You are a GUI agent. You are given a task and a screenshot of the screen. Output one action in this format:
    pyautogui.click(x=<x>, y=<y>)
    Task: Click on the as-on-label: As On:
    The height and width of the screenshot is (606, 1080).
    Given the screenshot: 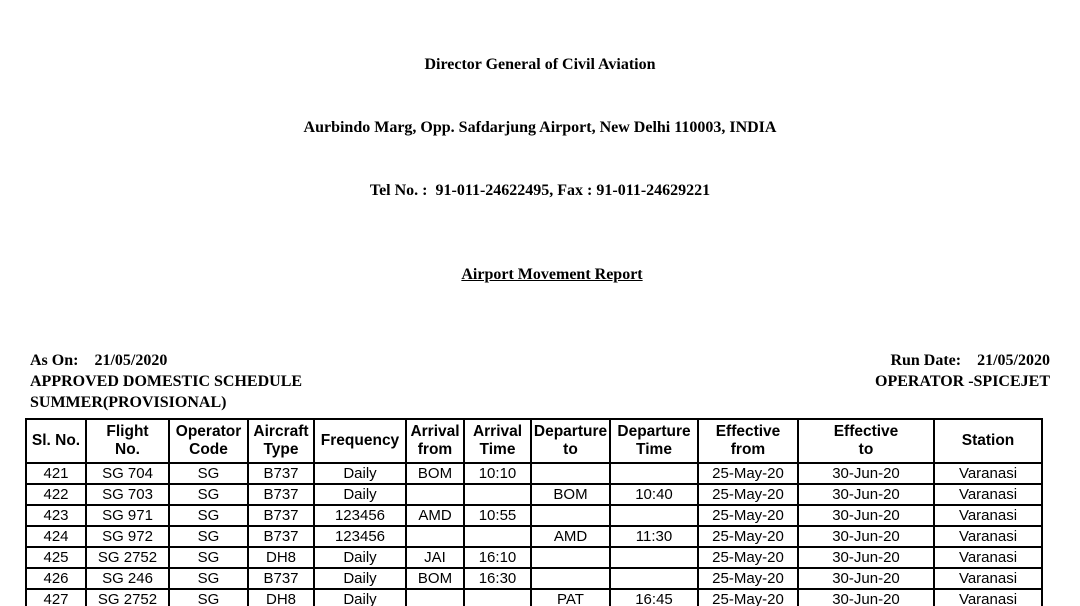 What is the action you would take?
    pyautogui.click(x=54, y=360)
    